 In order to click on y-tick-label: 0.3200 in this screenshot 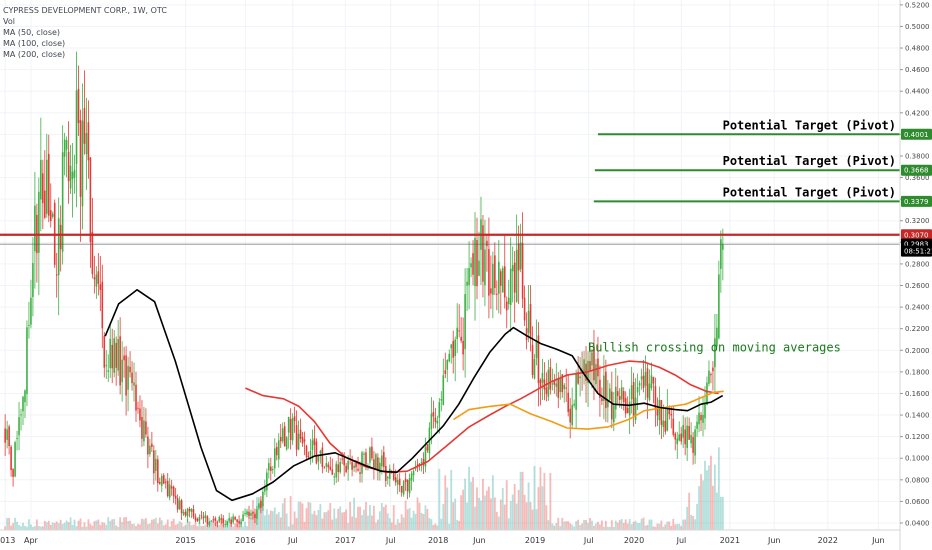, I will do `click(917, 221)`.